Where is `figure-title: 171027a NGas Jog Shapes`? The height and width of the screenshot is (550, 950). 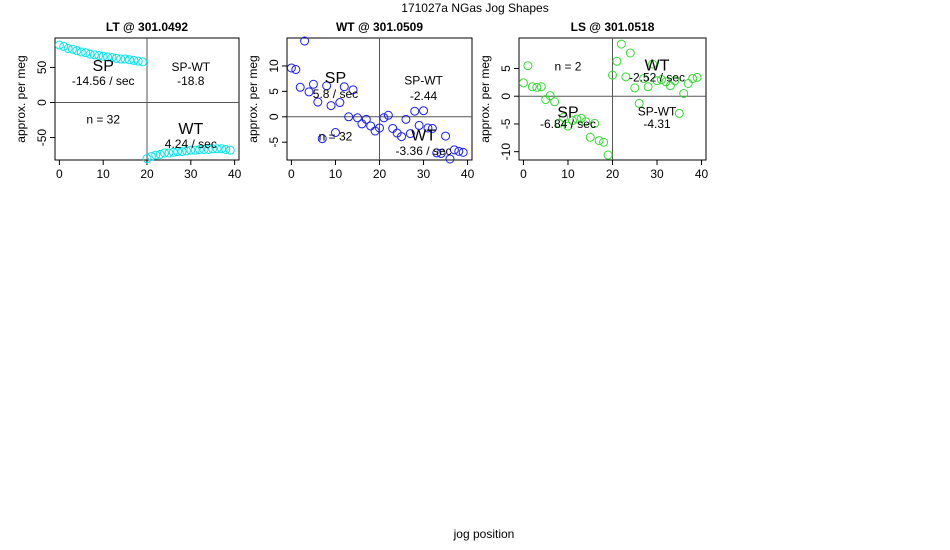 figure-title: 171027a NGas Jog Shapes is located at coordinates (474, 8).